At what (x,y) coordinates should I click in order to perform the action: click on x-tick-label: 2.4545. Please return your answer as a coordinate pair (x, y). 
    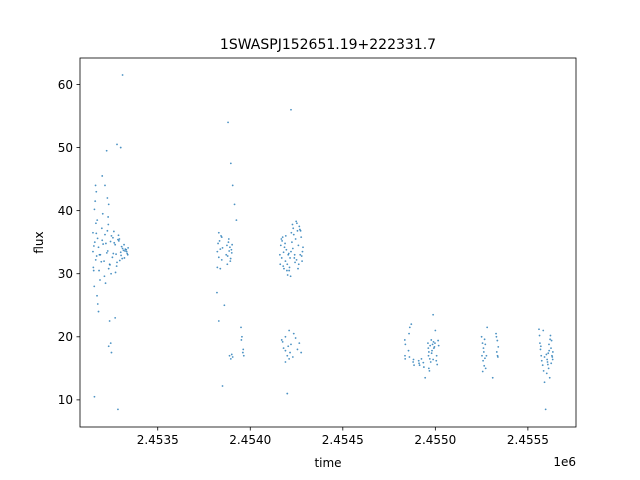
    Looking at the image, I should click on (343, 440).